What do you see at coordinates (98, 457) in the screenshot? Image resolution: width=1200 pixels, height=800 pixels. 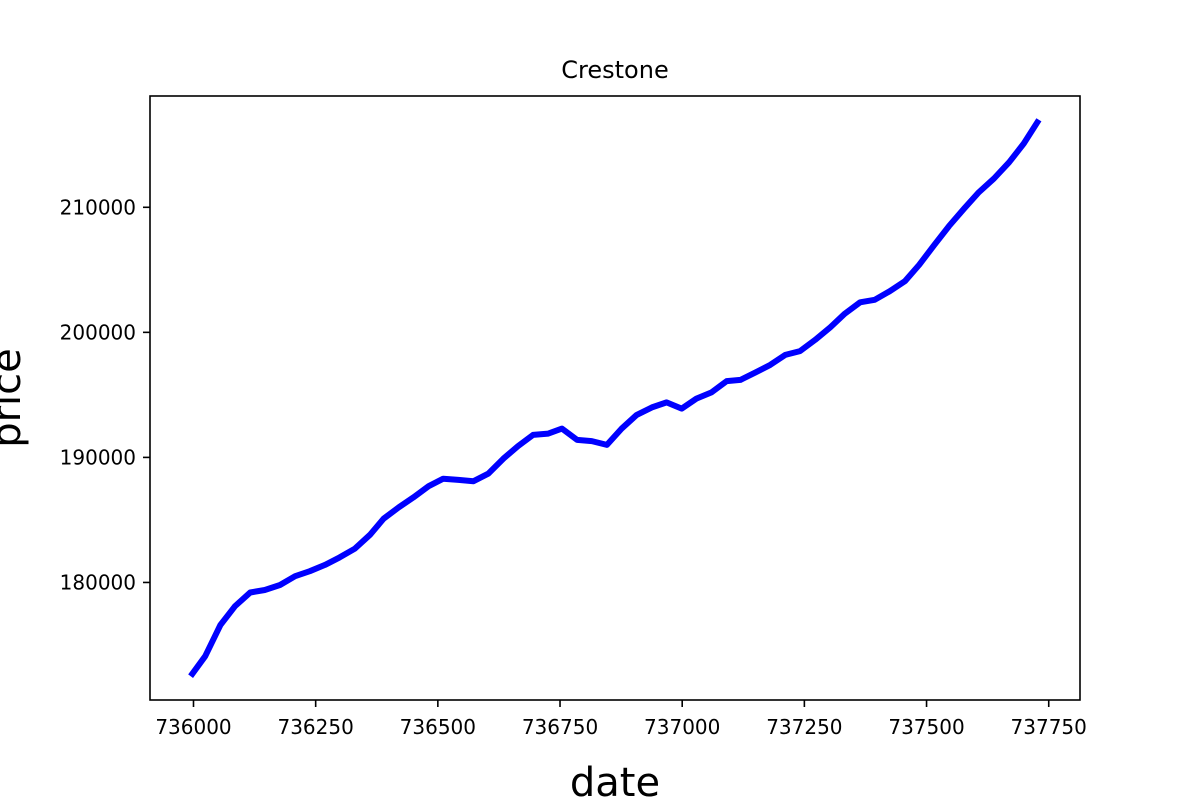 I see `y-tick-label: 190000` at bounding box center [98, 457].